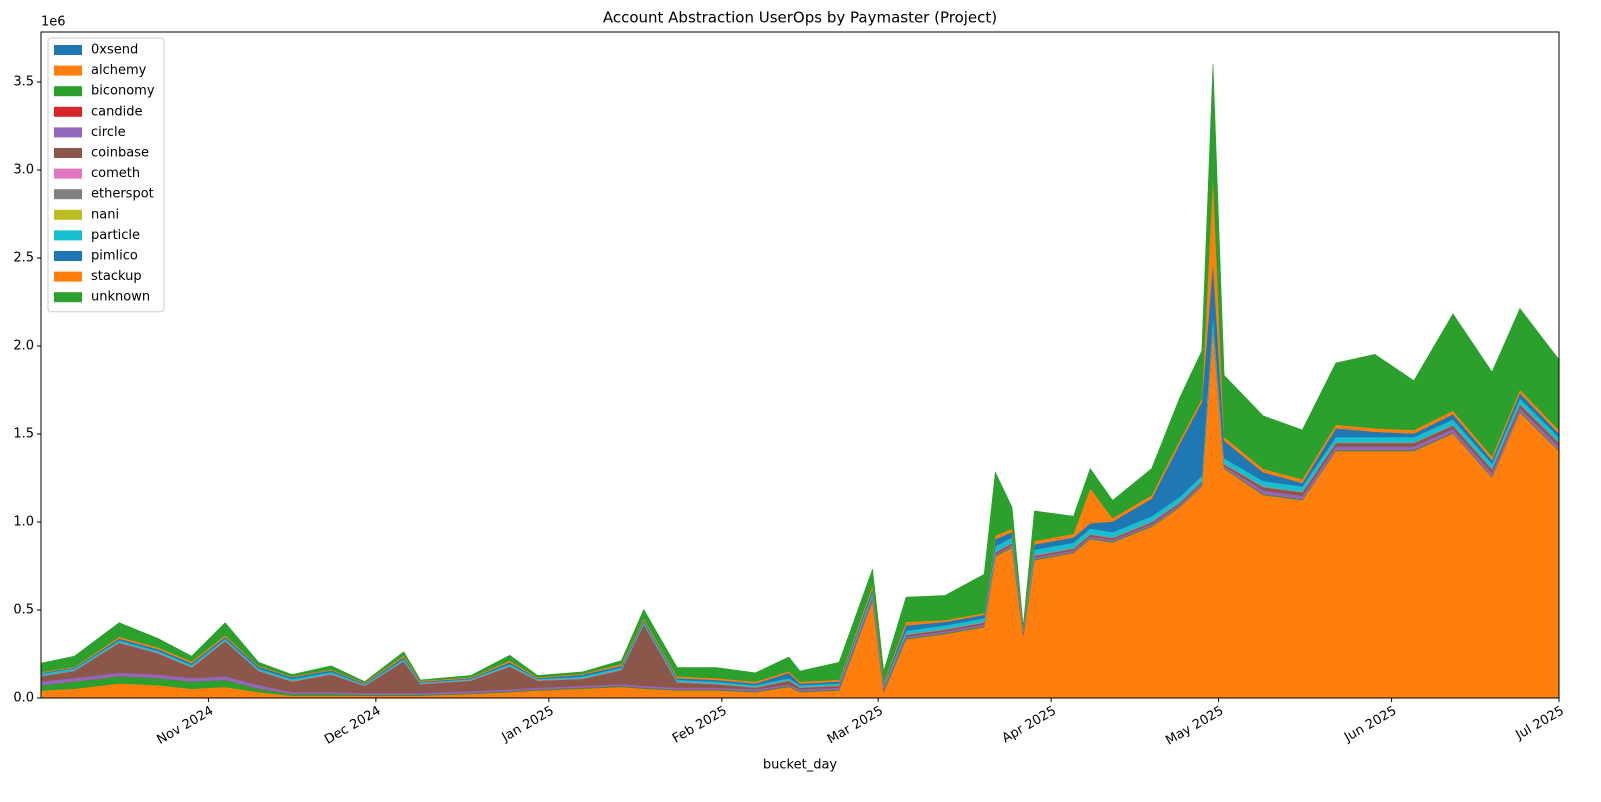  Describe the element at coordinates (353, 726) in the screenshot. I see `x-tick-label: Dec 2024` at that location.